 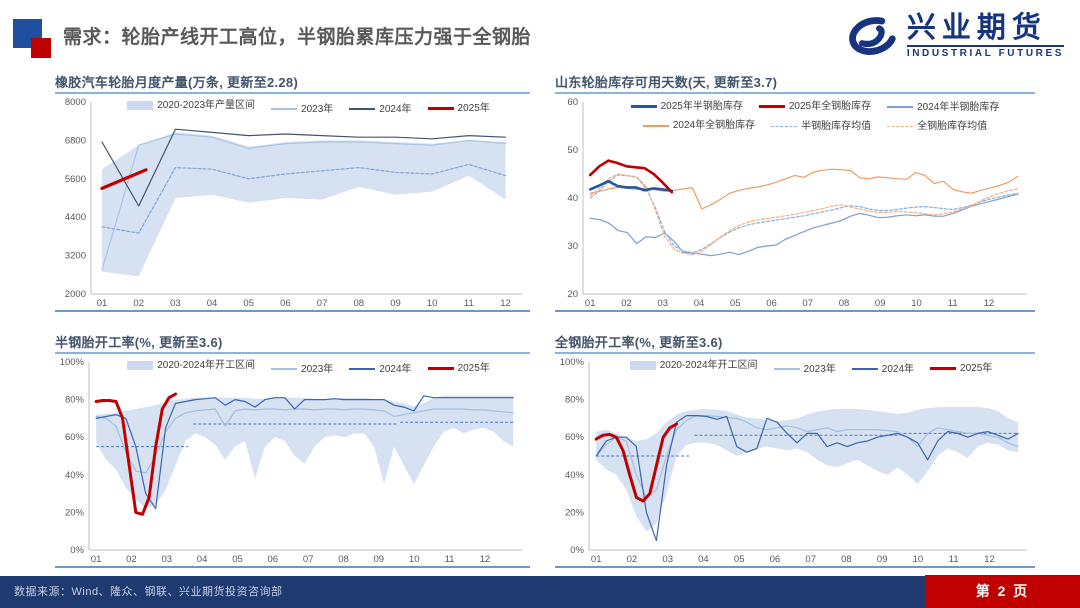 What do you see at coordinates (572, 246) in the screenshot?
I see `svg-text: 30` at bounding box center [572, 246].